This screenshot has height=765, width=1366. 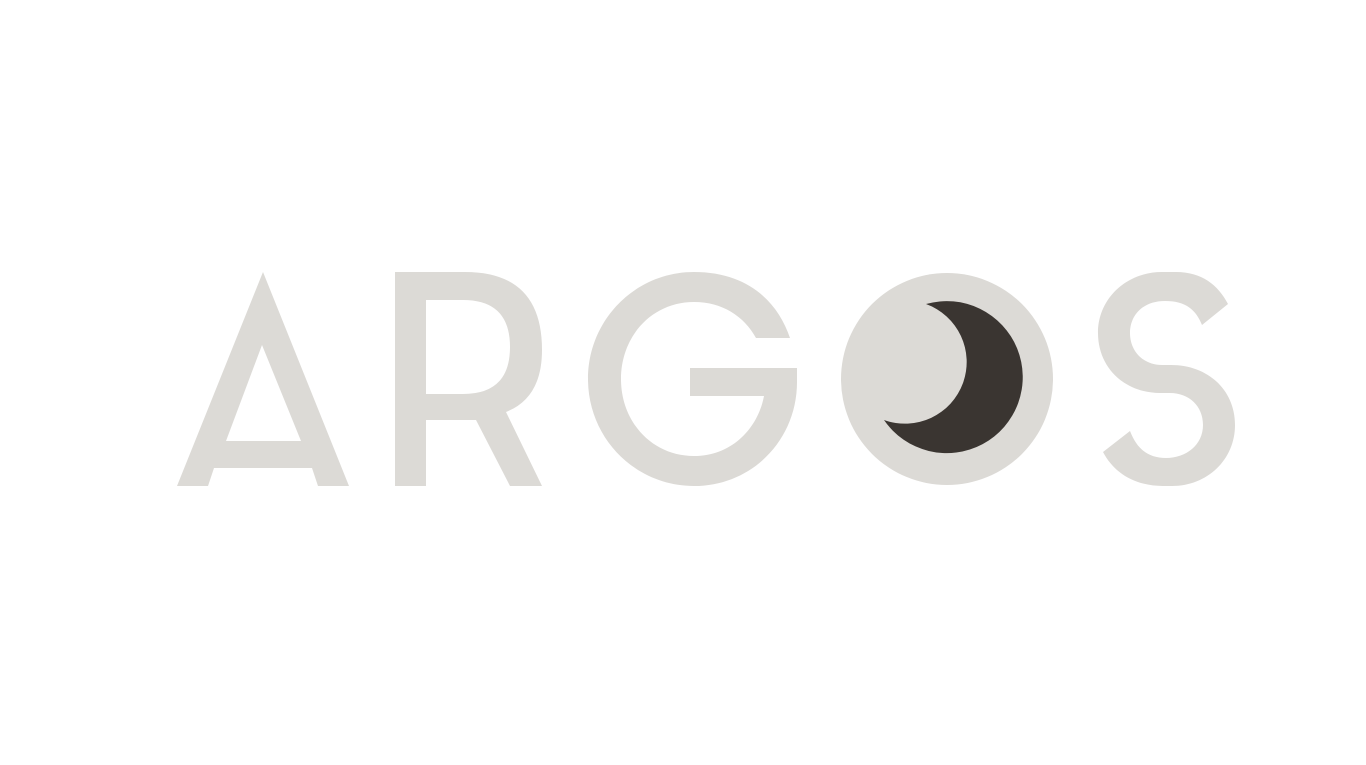 What do you see at coordinates (468, 379) in the screenshot?
I see `letter-r` at bounding box center [468, 379].